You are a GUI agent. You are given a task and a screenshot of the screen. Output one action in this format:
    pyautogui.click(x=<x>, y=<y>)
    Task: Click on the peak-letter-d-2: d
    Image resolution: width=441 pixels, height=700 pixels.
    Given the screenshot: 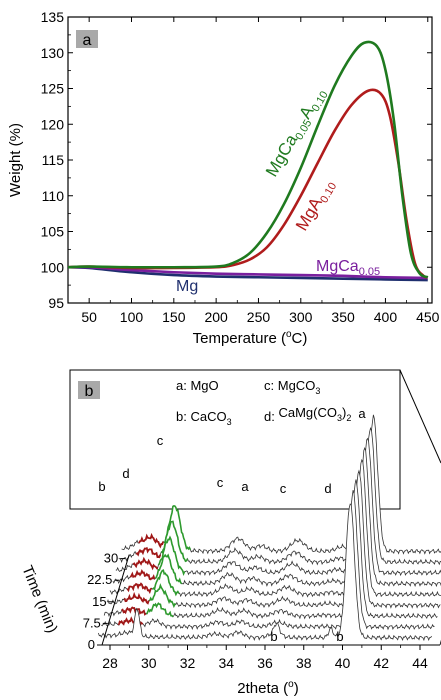 What is the action you would take?
    pyautogui.click(x=327, y=488)
    